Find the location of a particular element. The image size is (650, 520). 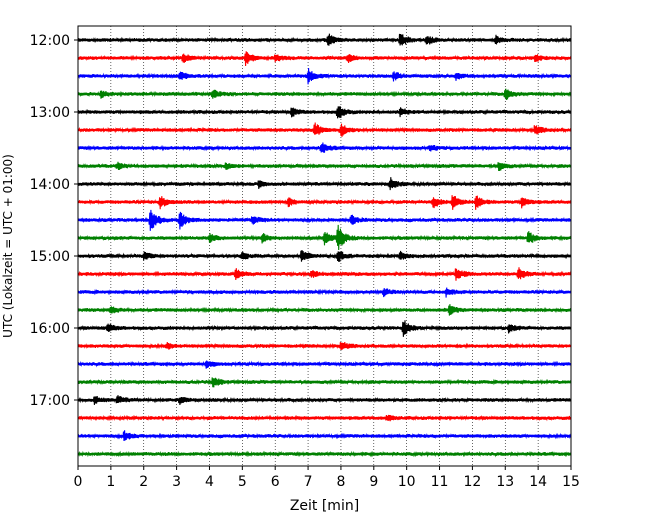

x-tick-label: 10 is located at coordinates (407, 482).